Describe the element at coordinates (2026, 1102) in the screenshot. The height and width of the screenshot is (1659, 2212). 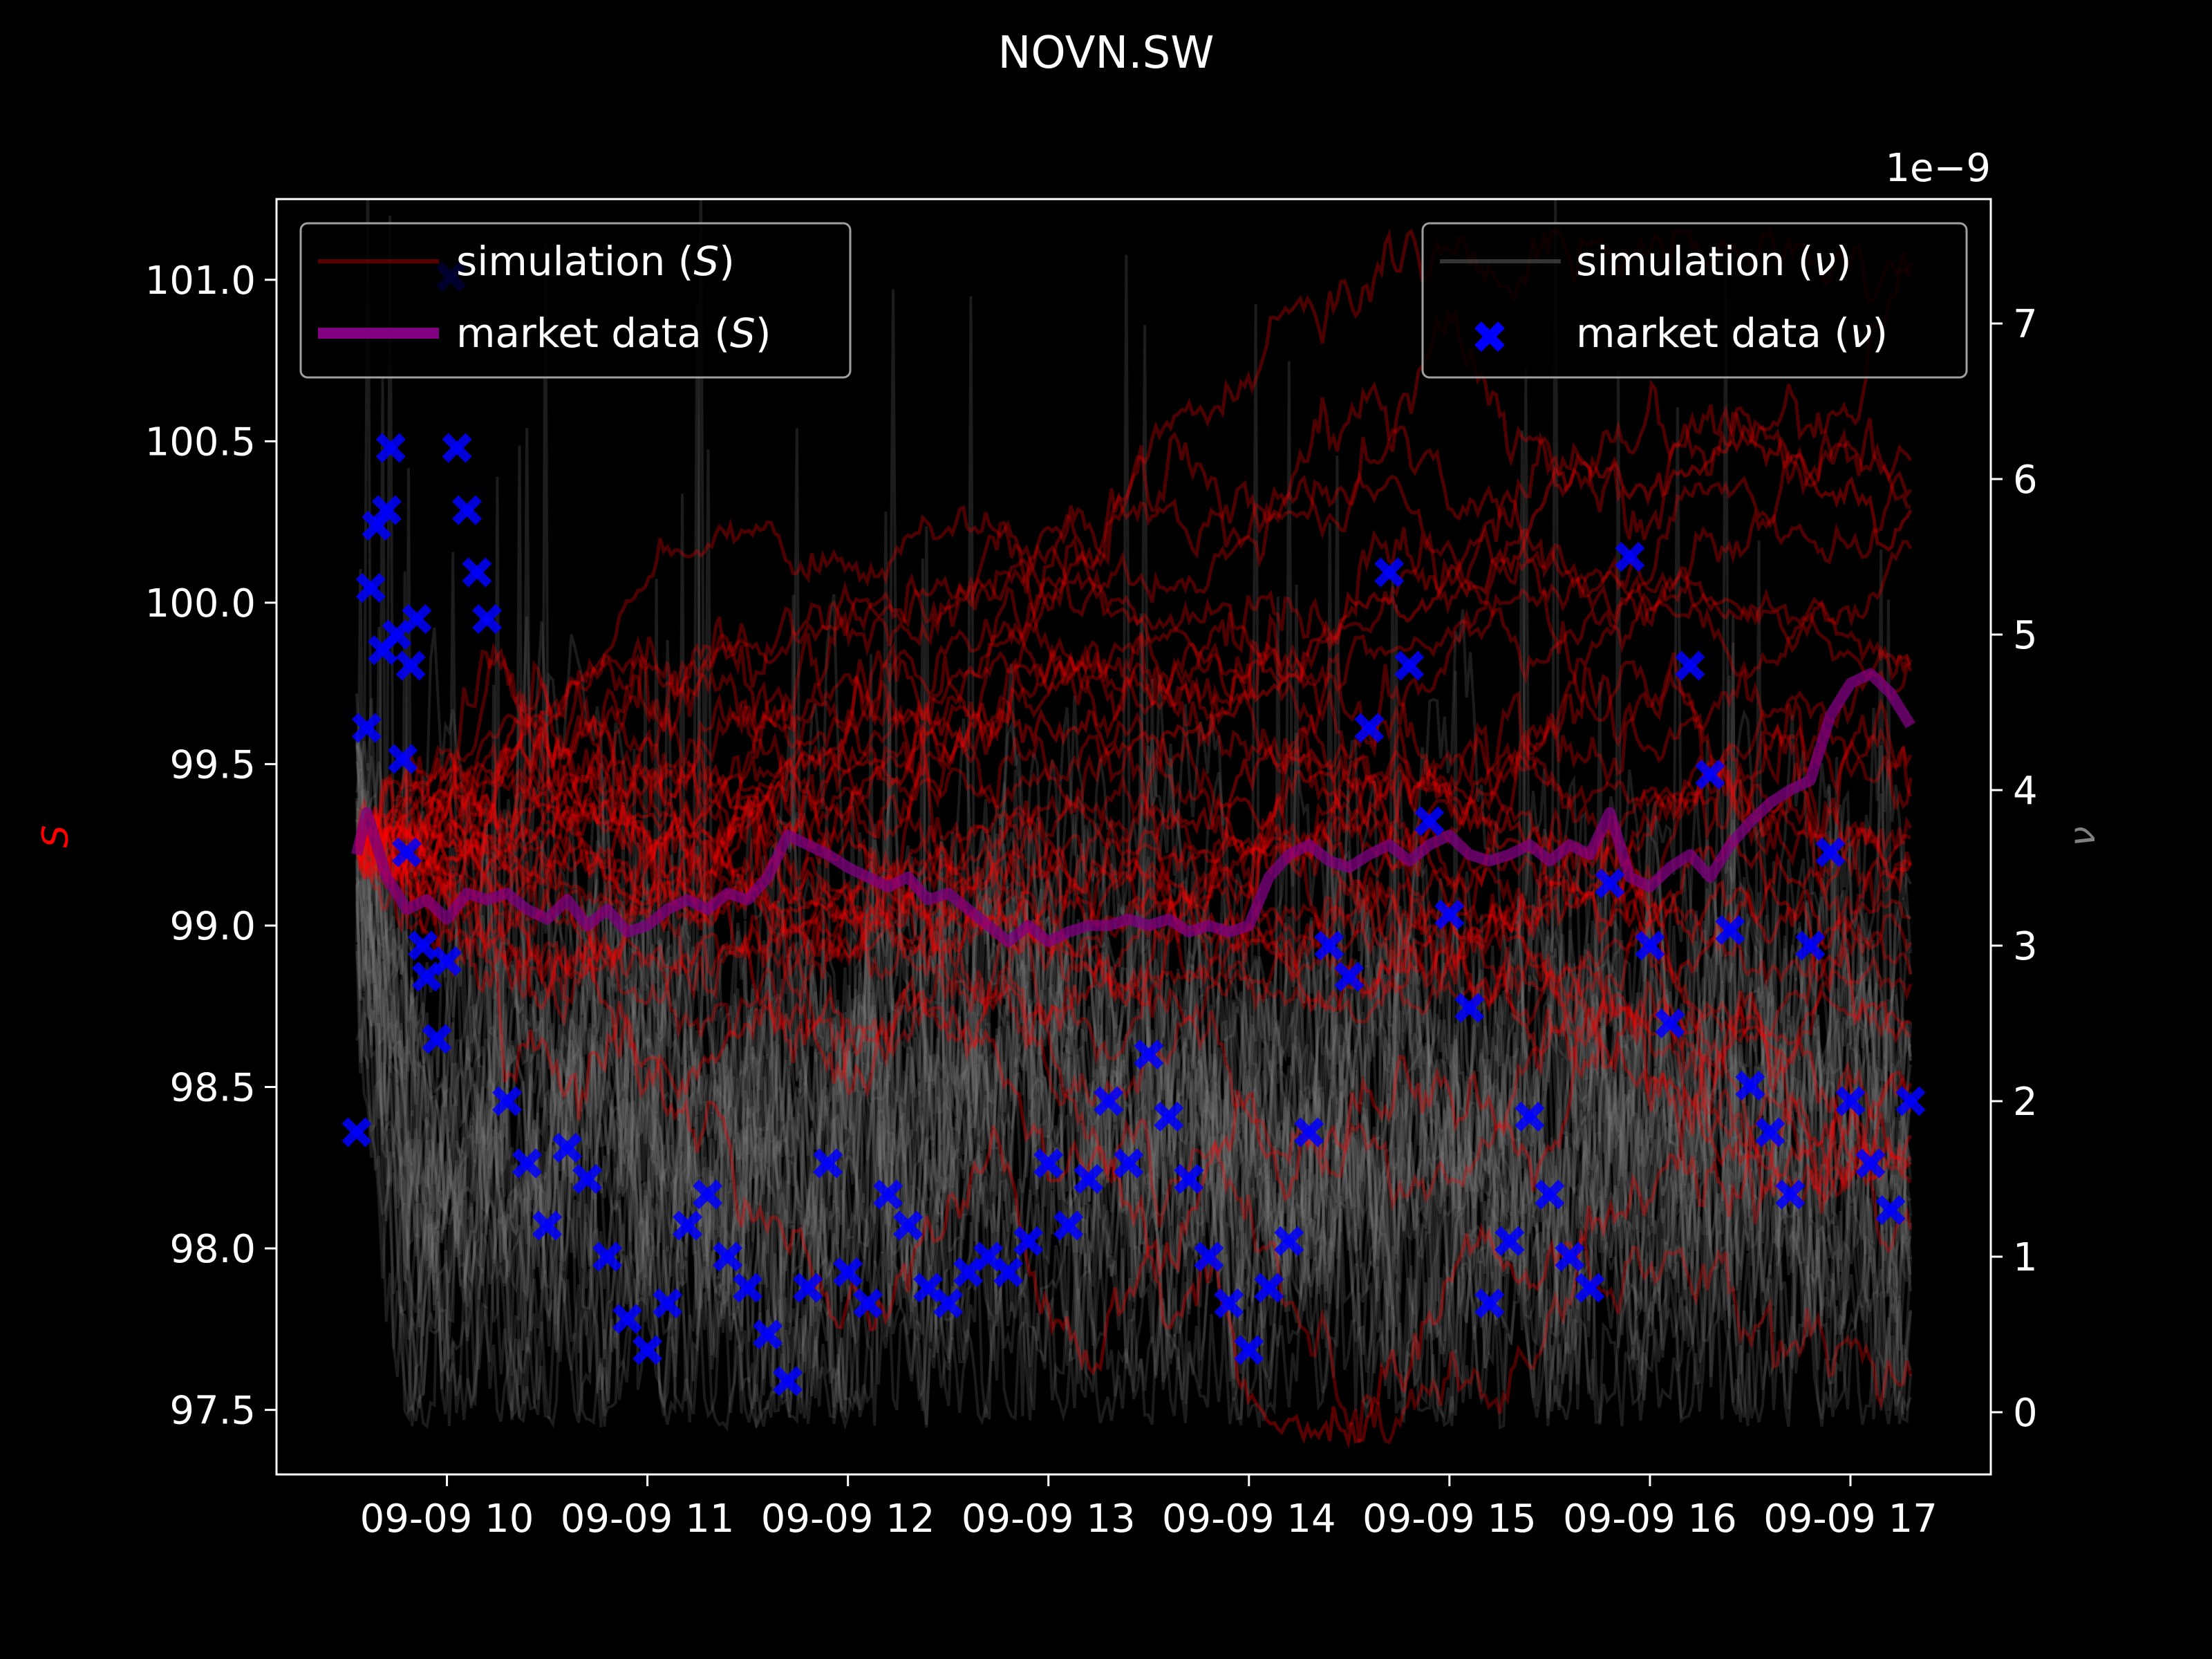
I see `y-right-tick-label: 2` at that location.